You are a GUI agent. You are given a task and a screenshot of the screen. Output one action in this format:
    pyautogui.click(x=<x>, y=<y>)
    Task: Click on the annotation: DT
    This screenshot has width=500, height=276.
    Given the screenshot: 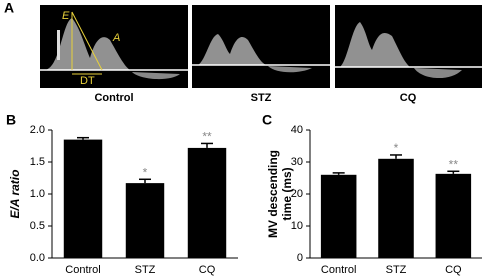 What is the action you would take?
    pyautogui.click(x=87, y=81)
    